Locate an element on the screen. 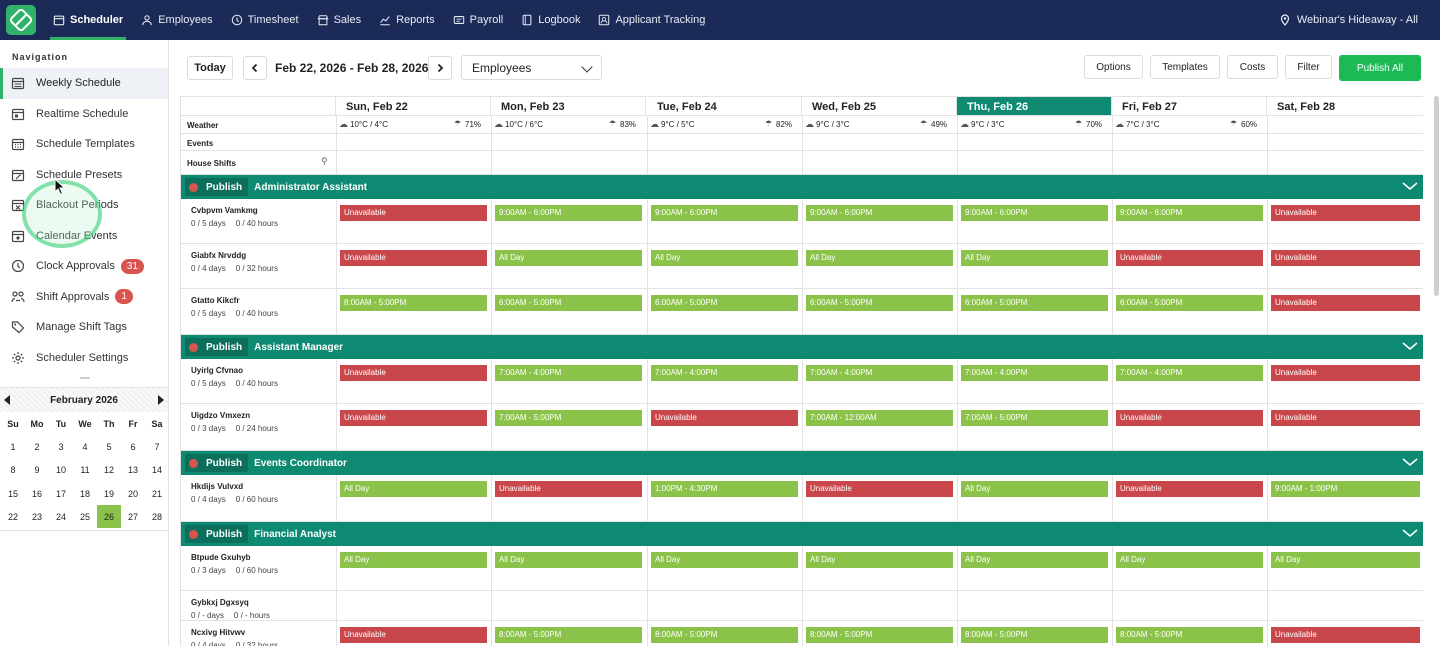  calendar-day: 13 is located at coordinates (132, 470).